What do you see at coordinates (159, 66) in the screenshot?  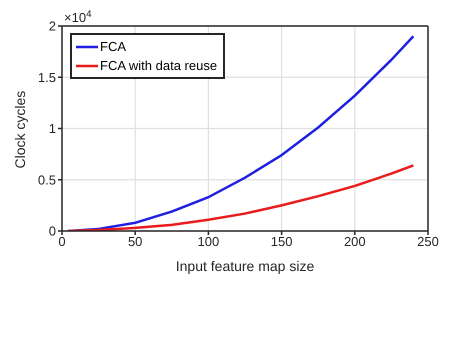 I see `legend-label: FCA with data reuse` at bounding box center [159, 66].